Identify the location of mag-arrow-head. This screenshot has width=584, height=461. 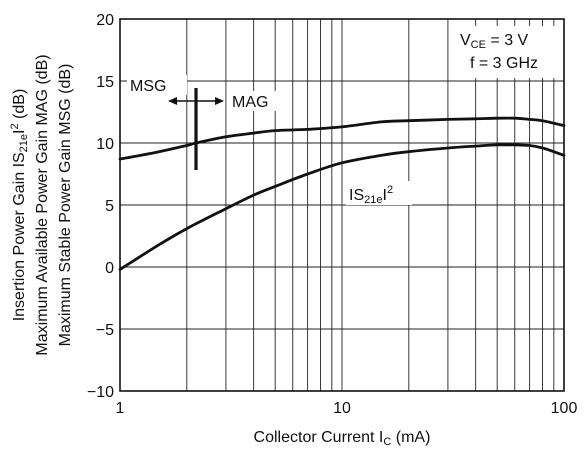
(220, 101).